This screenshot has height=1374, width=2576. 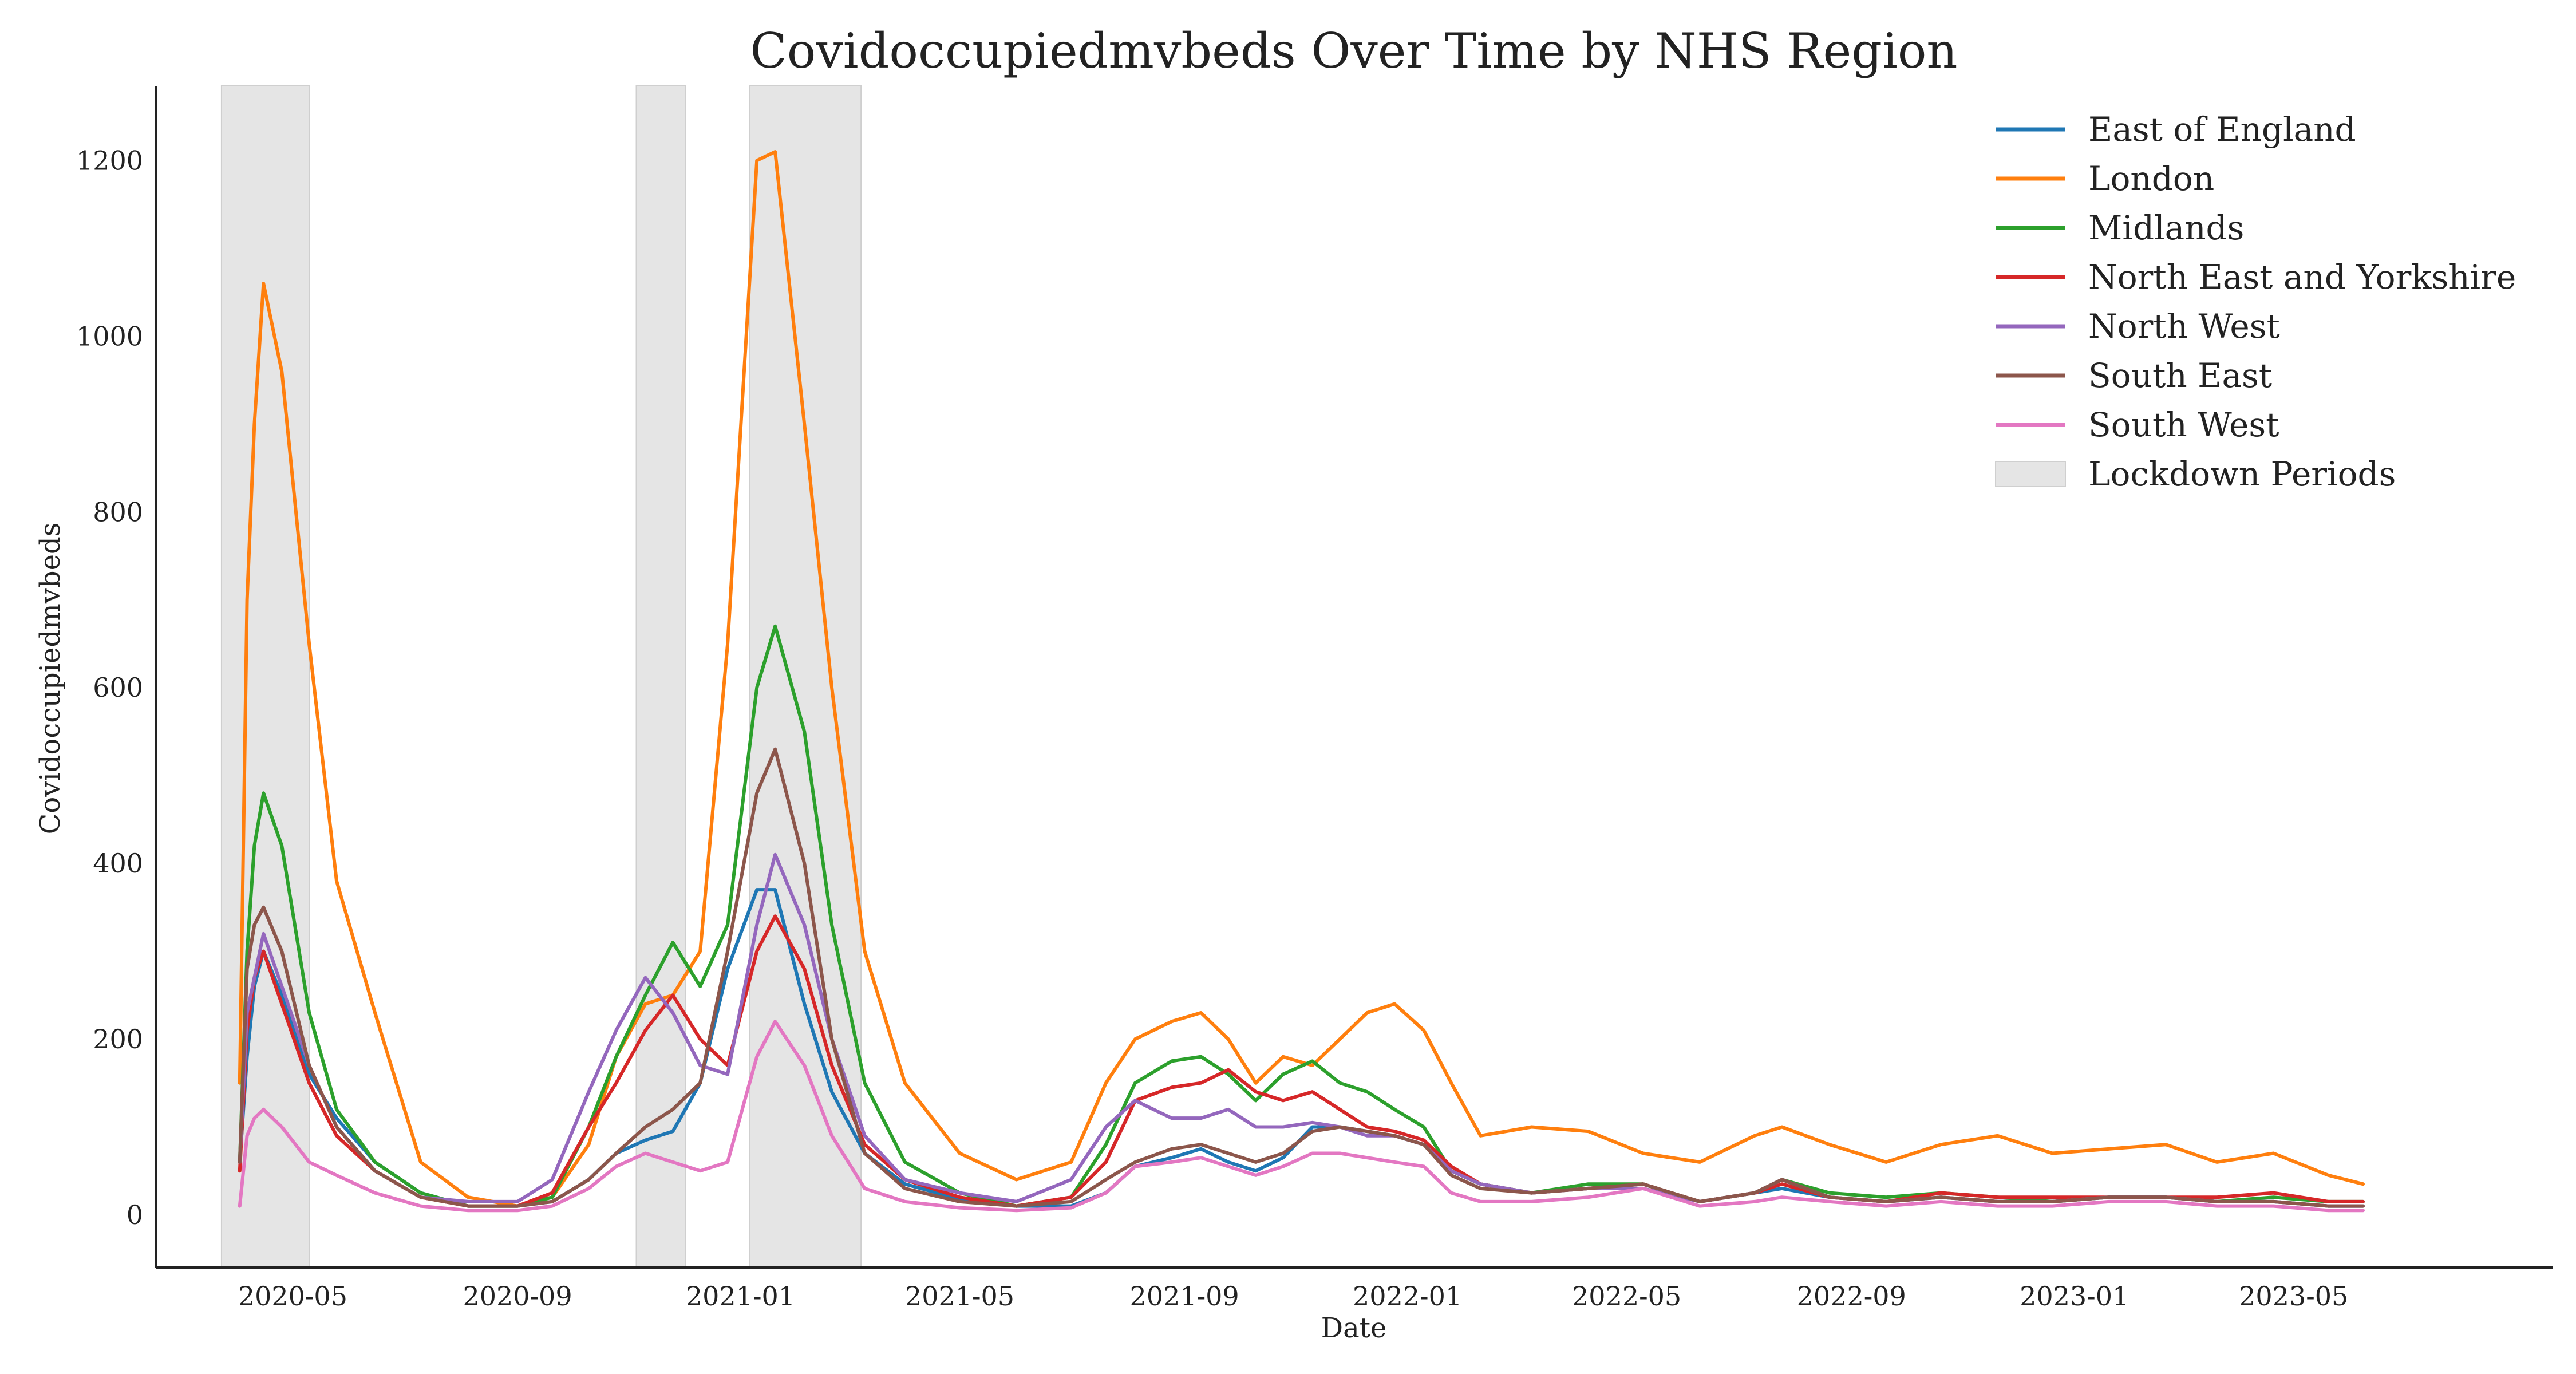 What do you see at coordinates (2242, 474) in the screenshot?
I see `legend-label-lockdown: Lockdown Periods` at bounding box center [2242, 474].